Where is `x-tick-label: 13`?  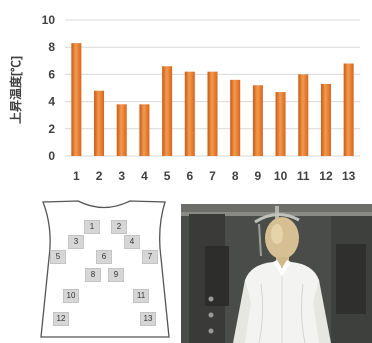 x-tick-label: 13 is located at coordinates (349, 176).